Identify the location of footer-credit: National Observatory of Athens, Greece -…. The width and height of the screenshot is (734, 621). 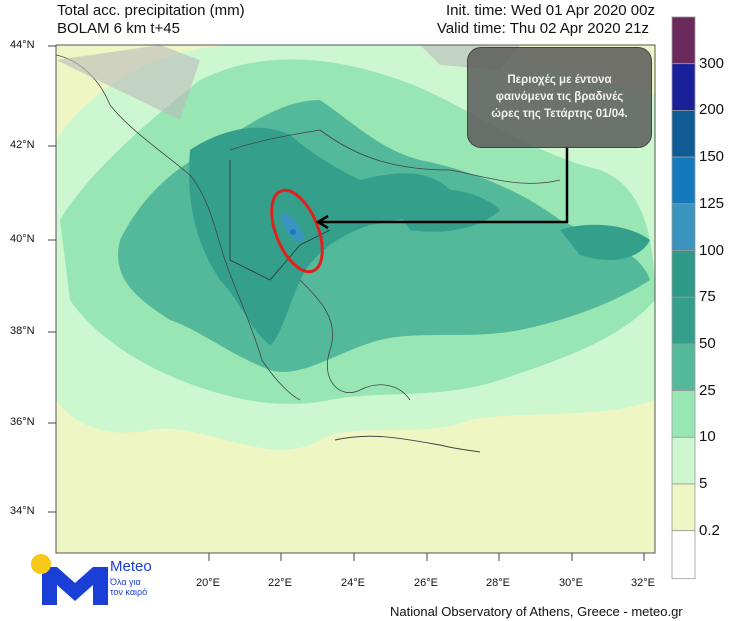
(536, 611).